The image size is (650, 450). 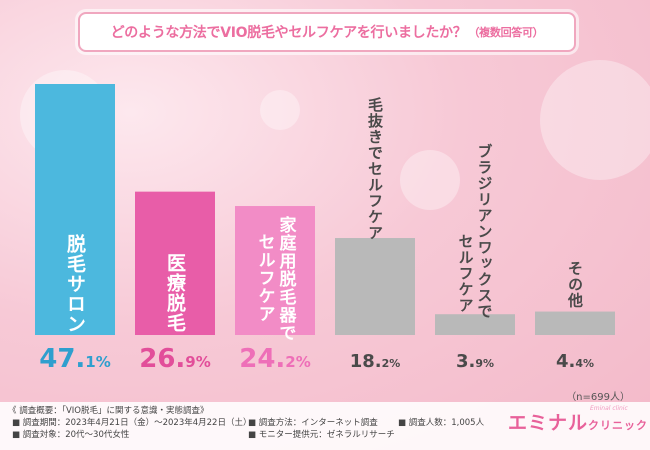 What do you see at coordinates (618, 425) in the screenshot?
I see `brand-sub: クリニック` at bounding box center [618, 425].